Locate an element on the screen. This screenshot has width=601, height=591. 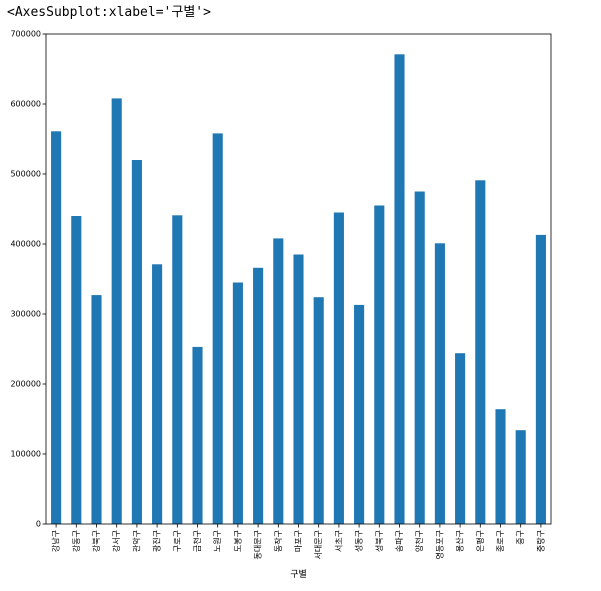
bar-송파구 is located at coordinates (399, 289).